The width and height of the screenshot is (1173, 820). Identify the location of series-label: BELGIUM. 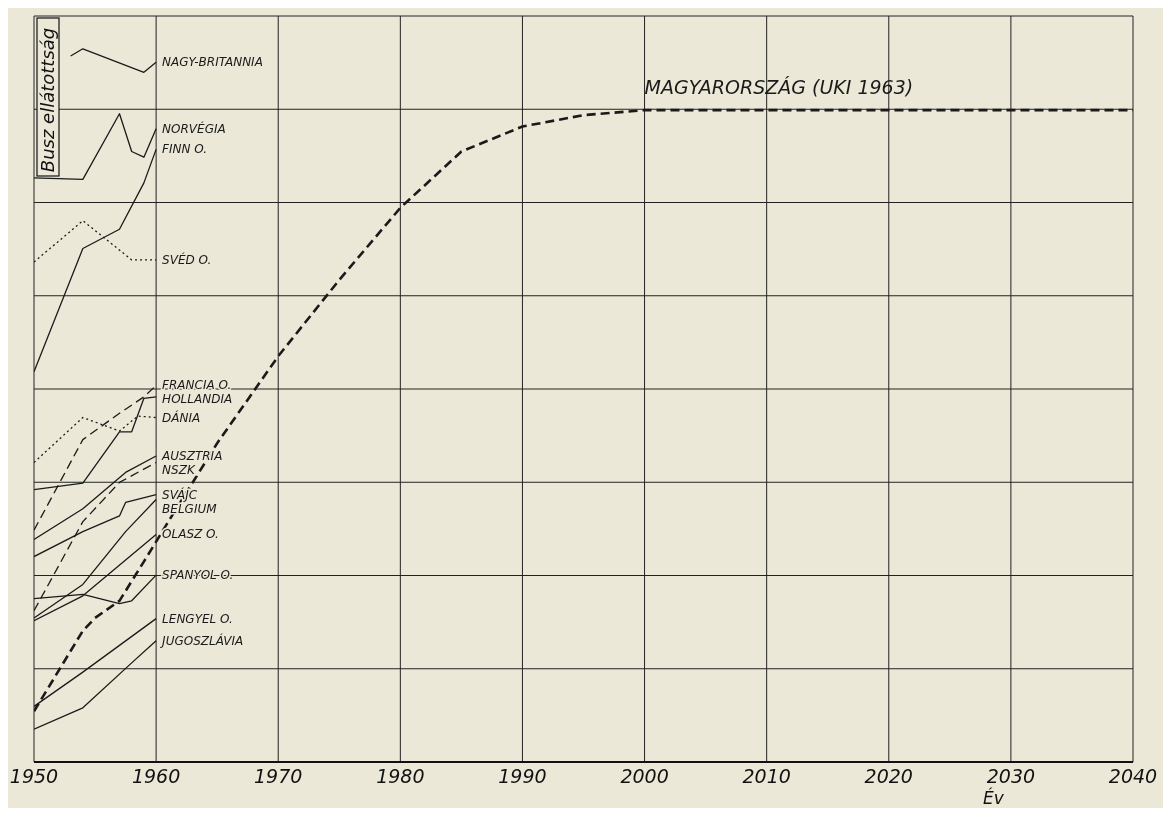
(190, 508).